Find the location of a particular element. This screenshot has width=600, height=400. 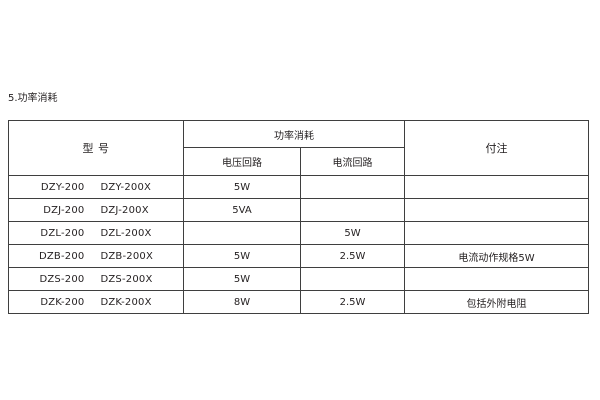

cell-note: 电流动作规格5W is located at coordinates (496, 256).